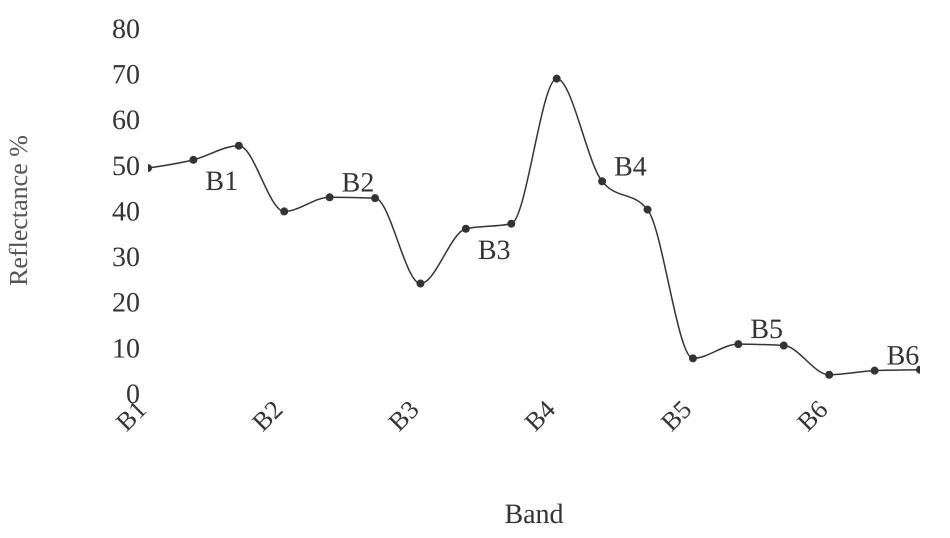 Image resolution: width=950 pixels, height=538 pixels. I want to click on annotation: B3, so click(494, 250).